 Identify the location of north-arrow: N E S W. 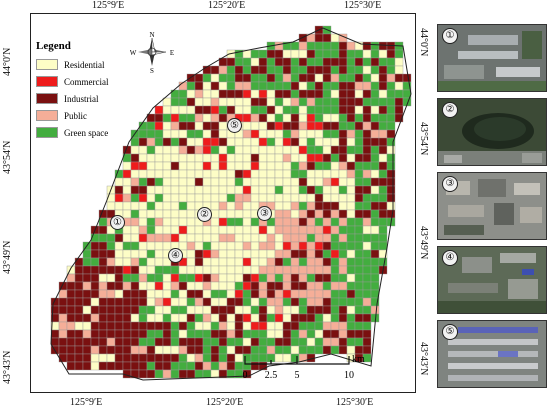
(152, 52).